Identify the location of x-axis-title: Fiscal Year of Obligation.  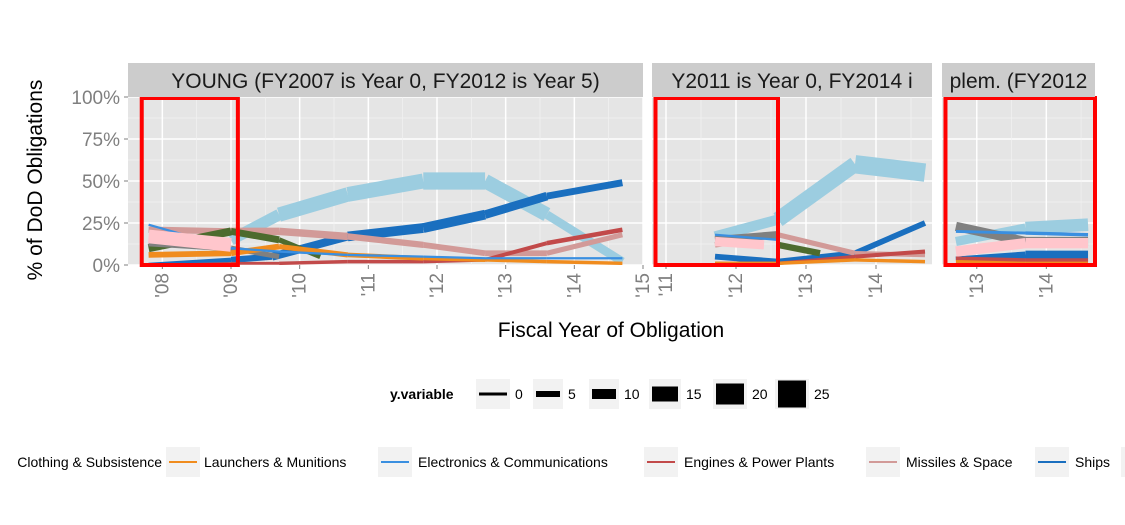
(611, 330).